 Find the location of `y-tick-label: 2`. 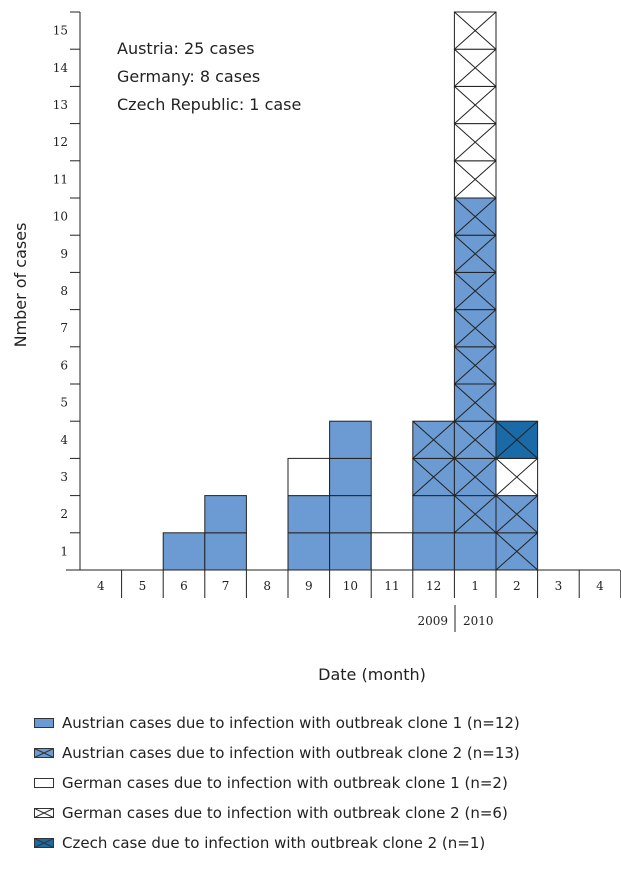

y-tick-label: 2 is located at coordinates (64, 514).